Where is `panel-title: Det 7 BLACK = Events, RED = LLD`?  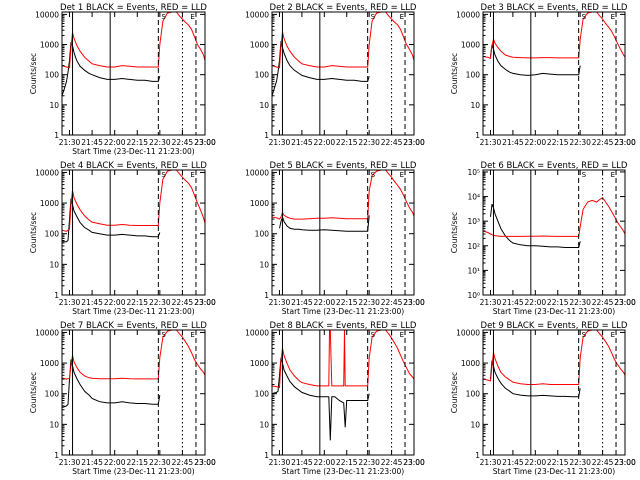
panel-title: Det 7 BLACK = Events, RED = LLD is located at coordinates (133, 326).